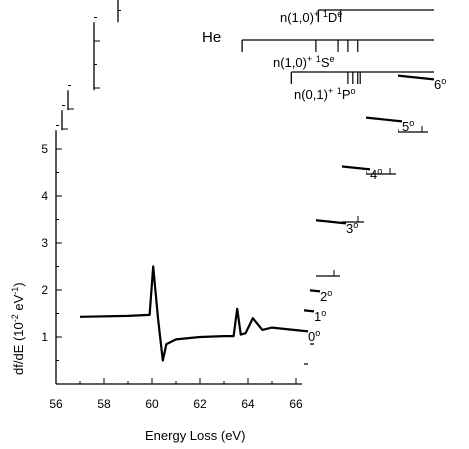 The image size is (469, 449). I want to click on y-tick-label: 5, so click(44, 149).